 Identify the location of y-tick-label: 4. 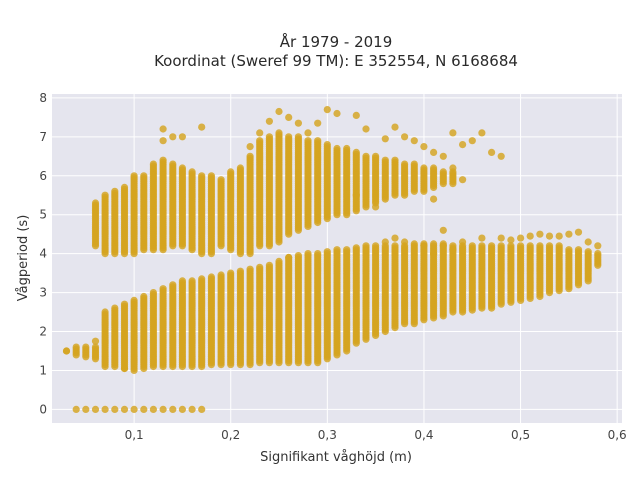
(43, 254).